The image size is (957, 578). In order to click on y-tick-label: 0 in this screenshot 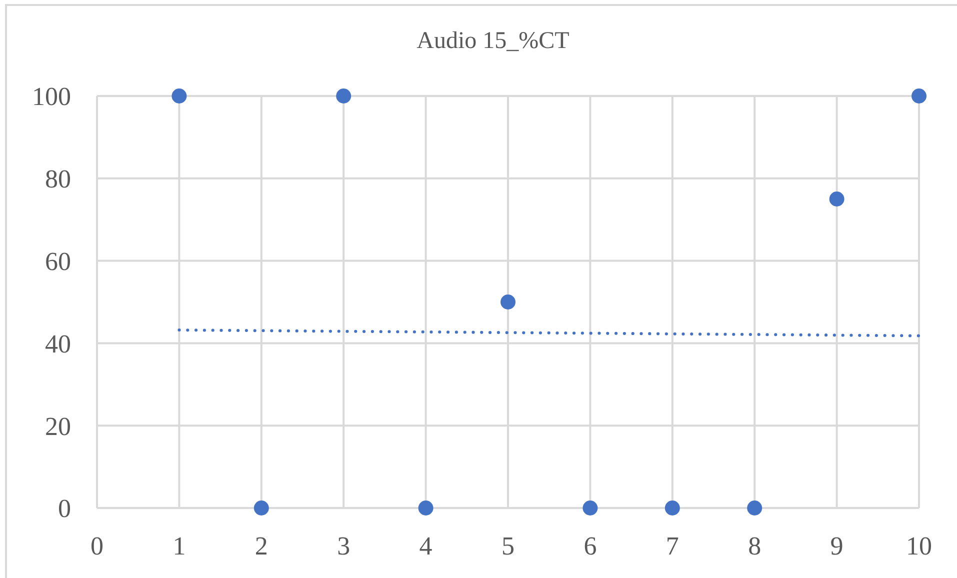, I will do `click(64, 509)`.